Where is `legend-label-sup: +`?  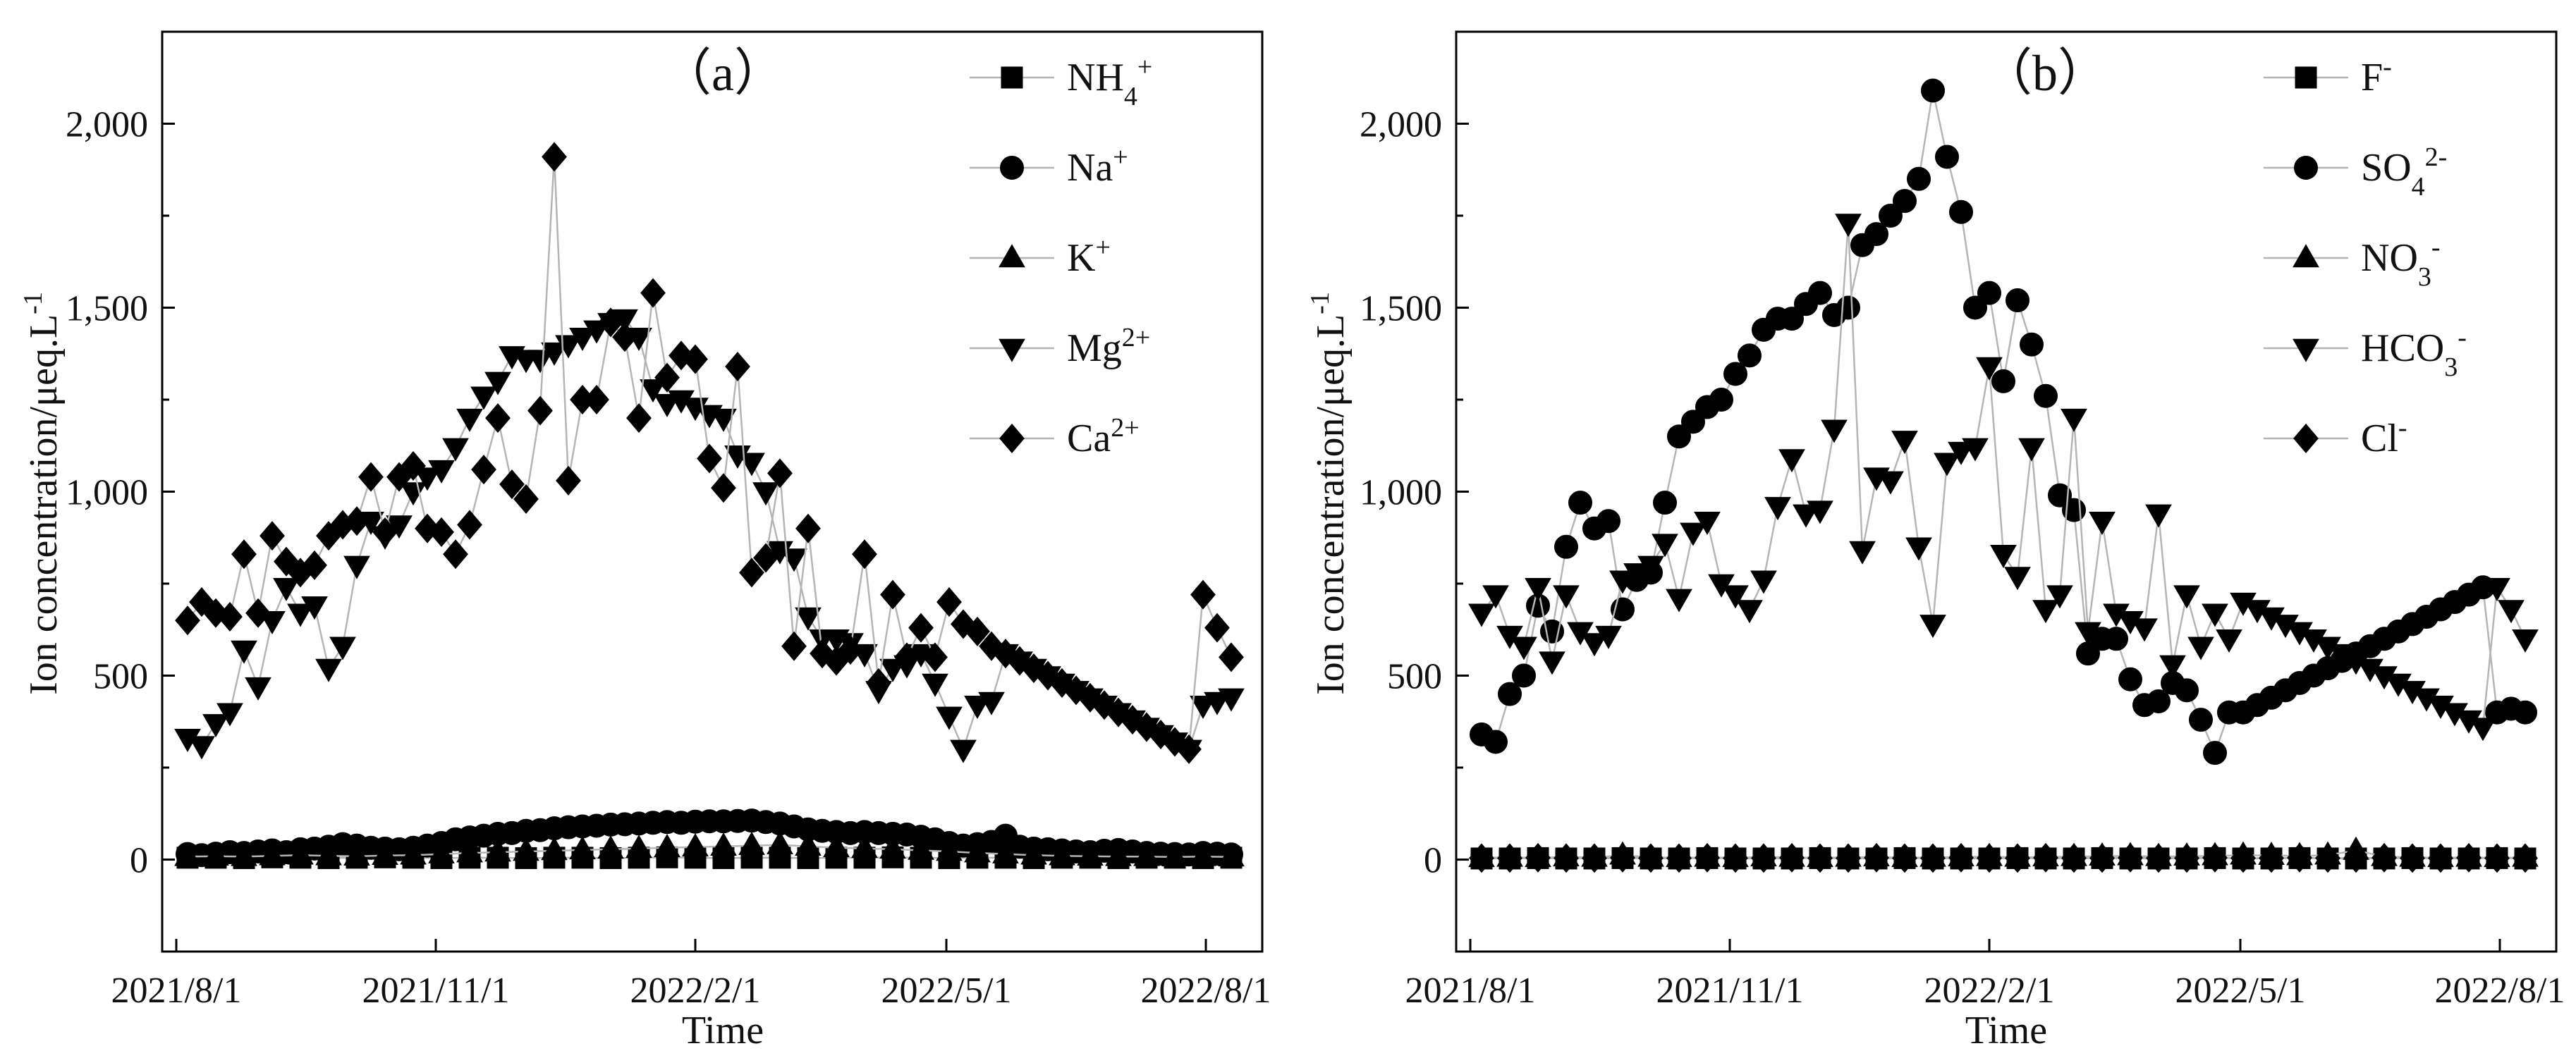 legend-label-sup: + is located at coordinates (1145, 67).